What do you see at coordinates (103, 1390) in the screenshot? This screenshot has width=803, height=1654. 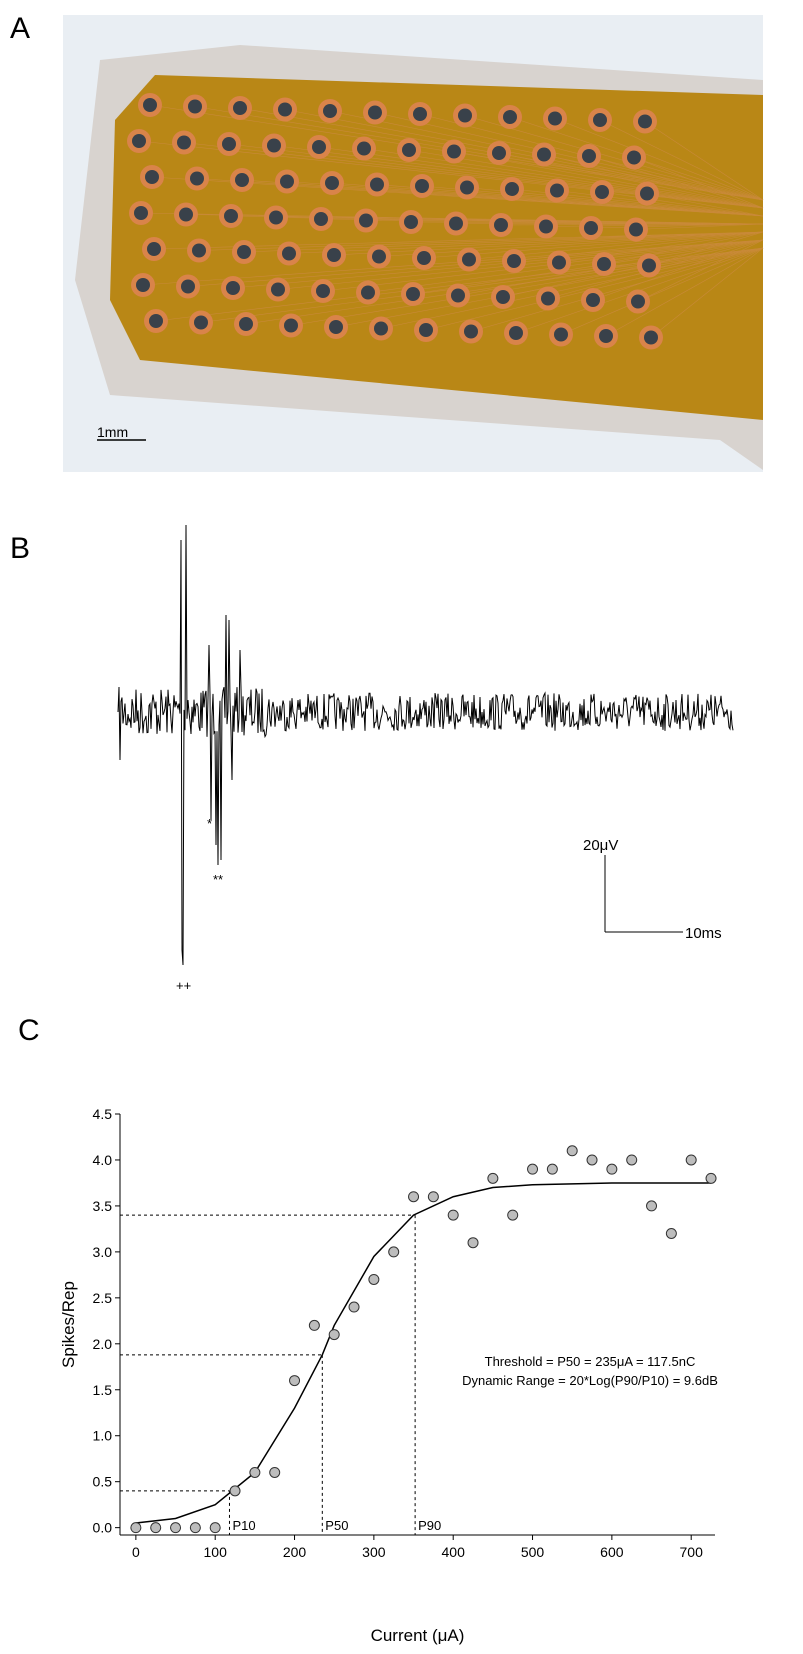 I see `y-tick-label: 1.5` at bounding box center [103, 1390].